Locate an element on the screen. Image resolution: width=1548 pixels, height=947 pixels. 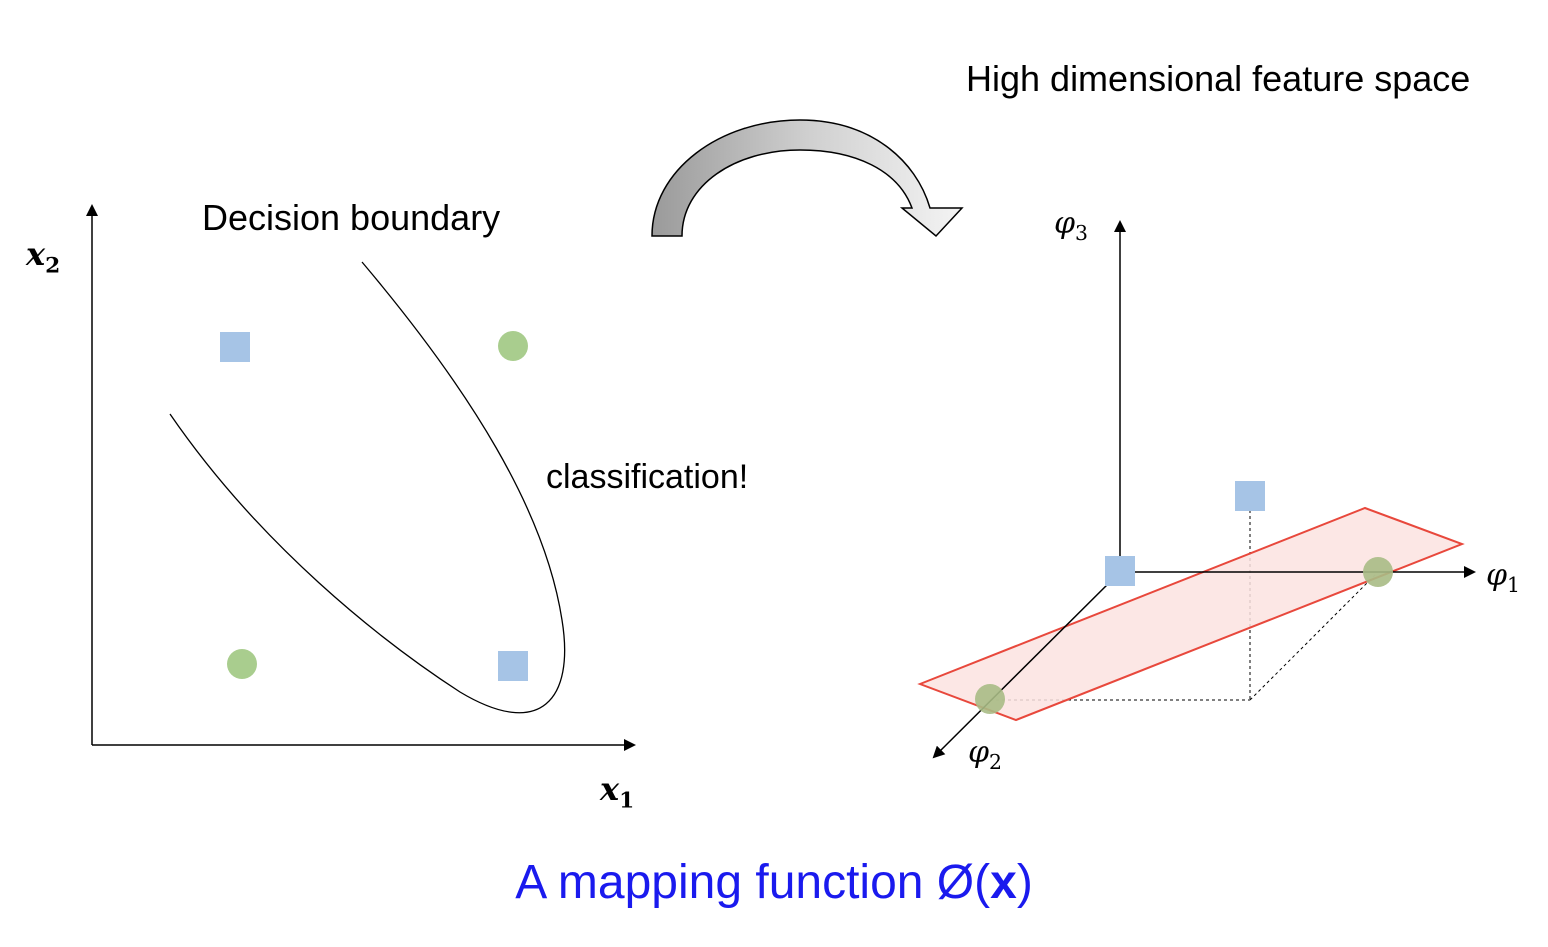
phi2-axis is located at coordinates (1026, 665).